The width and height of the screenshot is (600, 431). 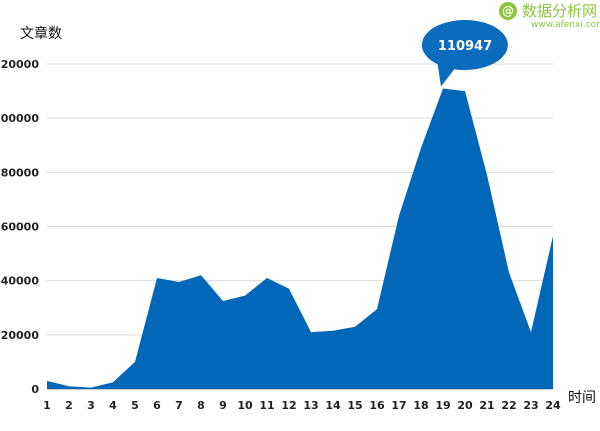 What do you see at coordinates (20, 172) in the screenshot?
I see `y-tick-label: 80000` at bounding box center [20, 172].